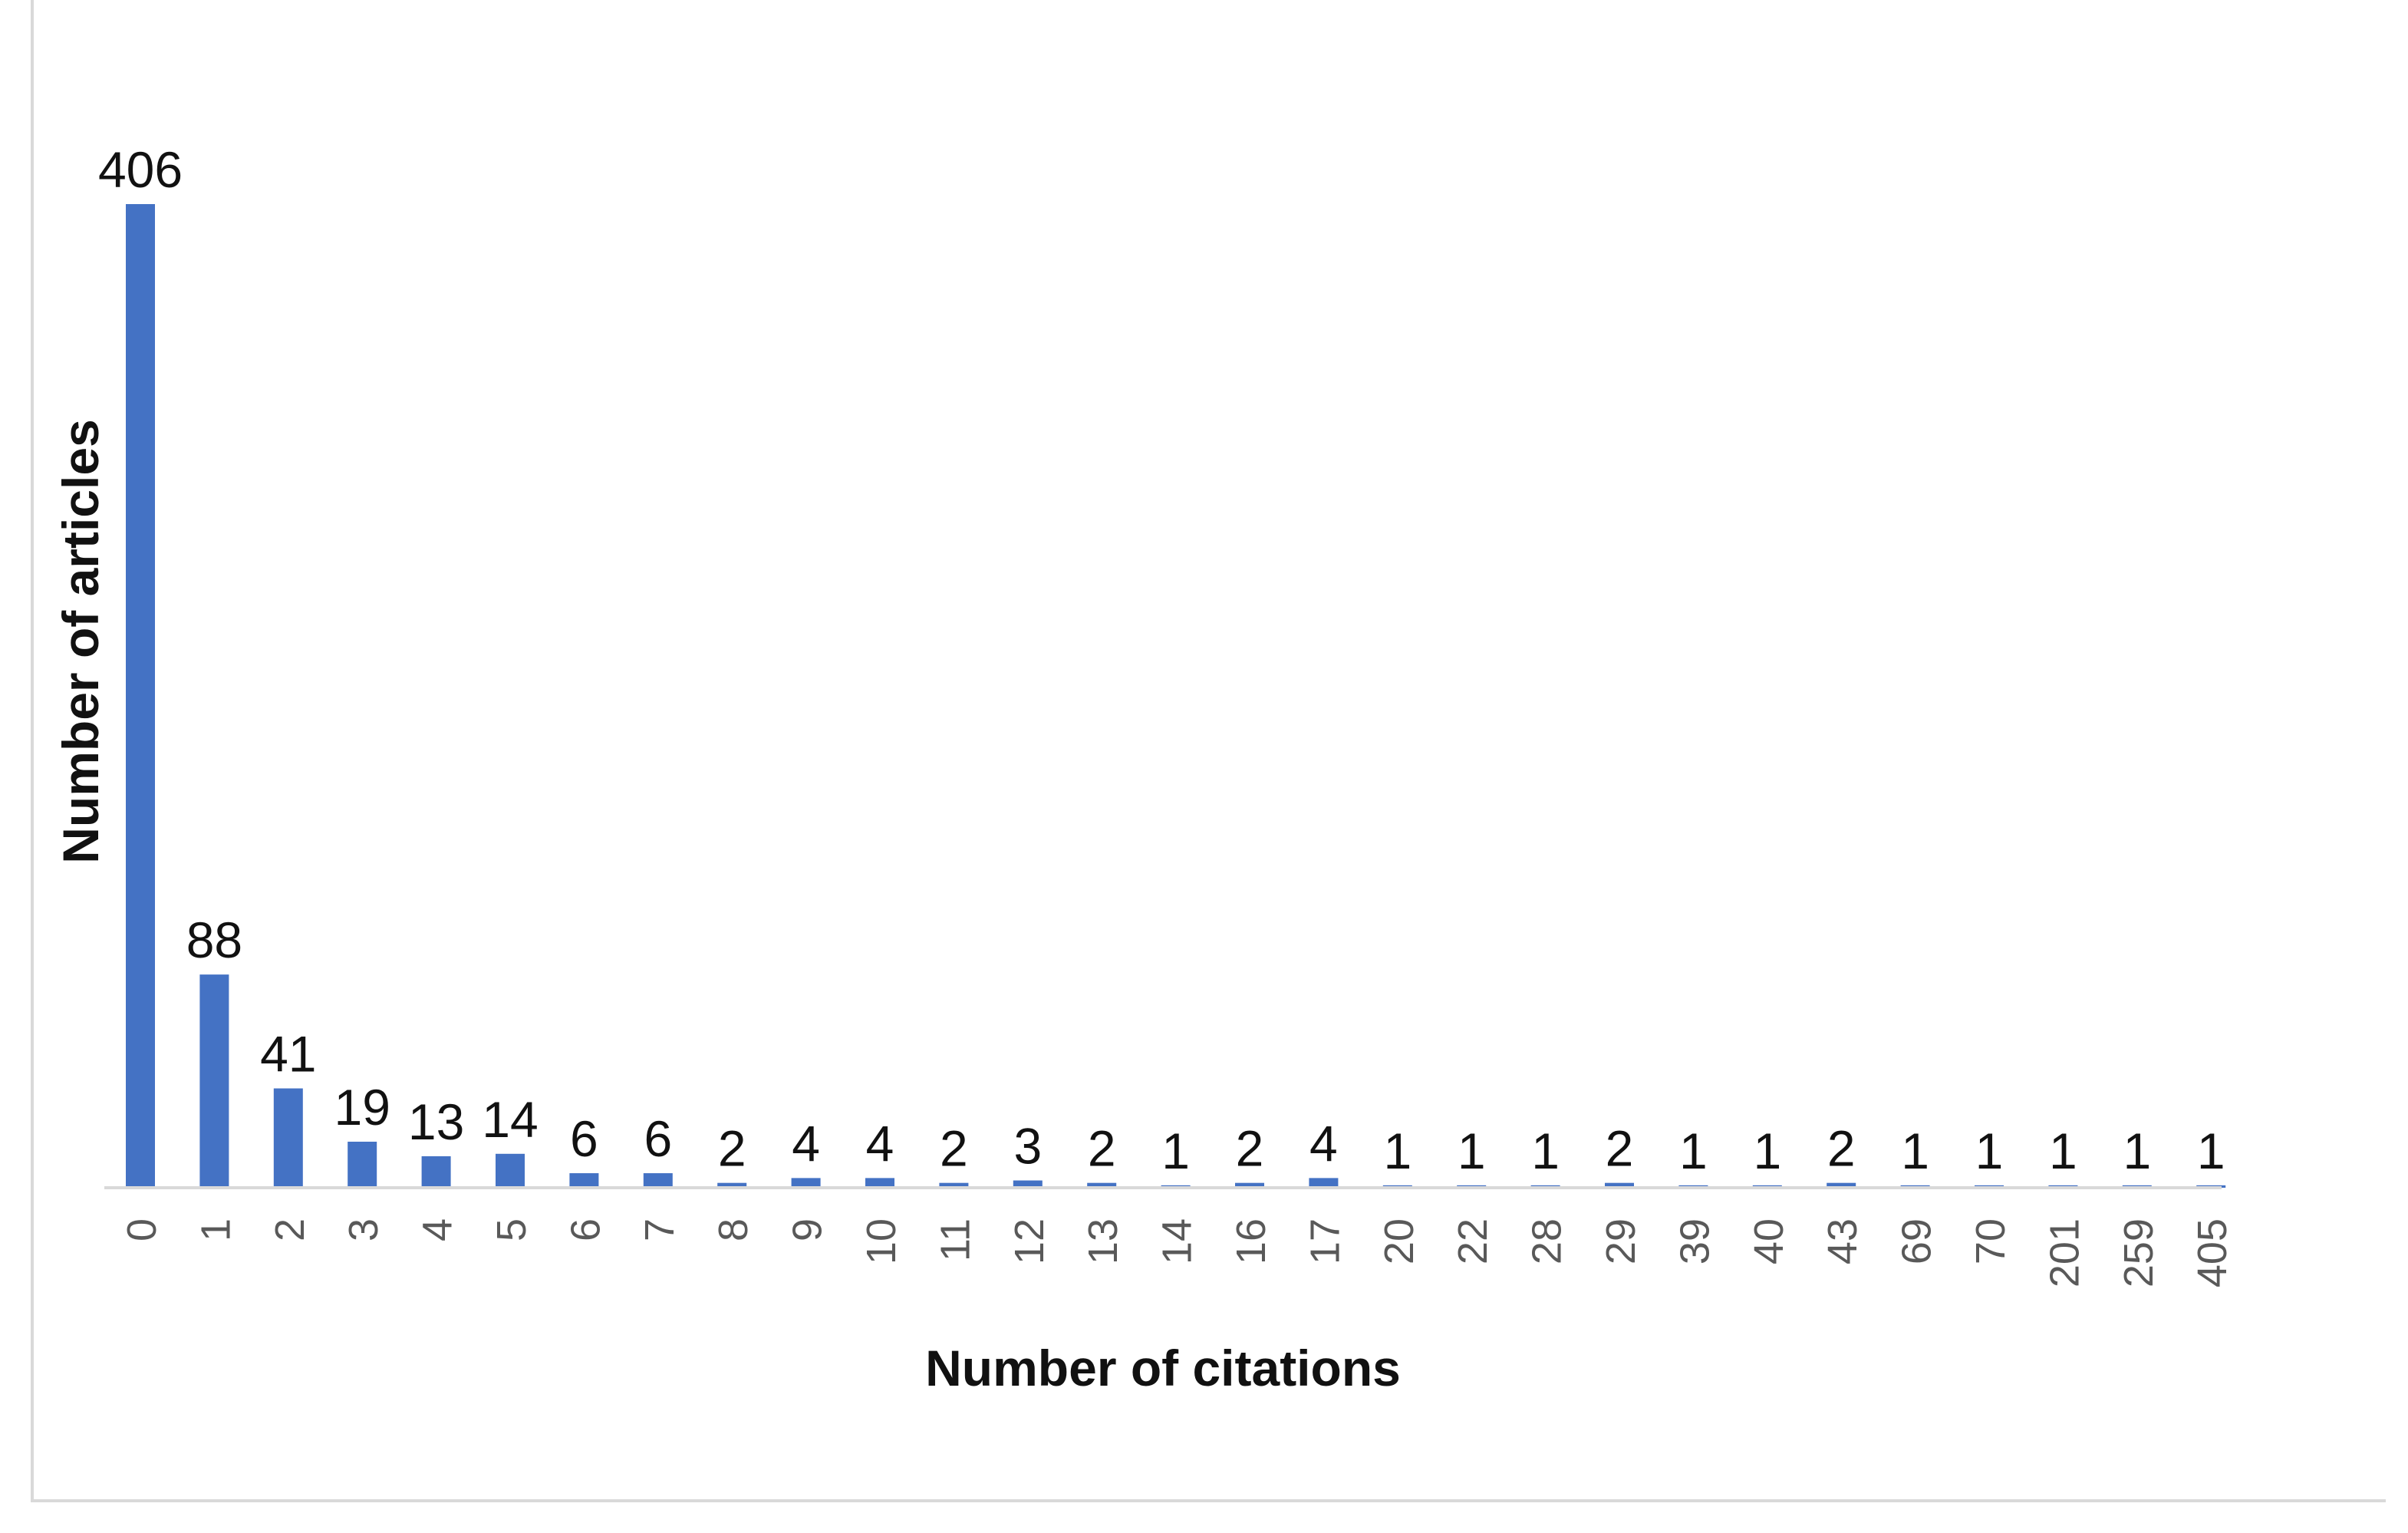 The height and width of the screenshot is (1533, 2408). What do you see at coordinates (2137, 1151) in the screenshot?
I see `data-label-259: 1` at bounding box center [2137, 1151].